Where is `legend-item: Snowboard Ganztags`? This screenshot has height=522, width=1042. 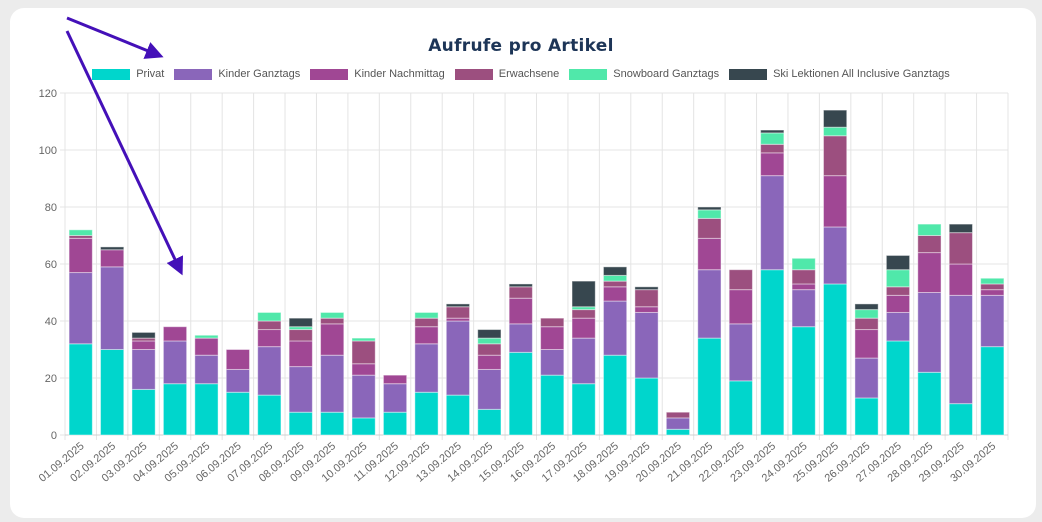 legend-item: Snowboard Ganztags is located at coordinates (644, 74).